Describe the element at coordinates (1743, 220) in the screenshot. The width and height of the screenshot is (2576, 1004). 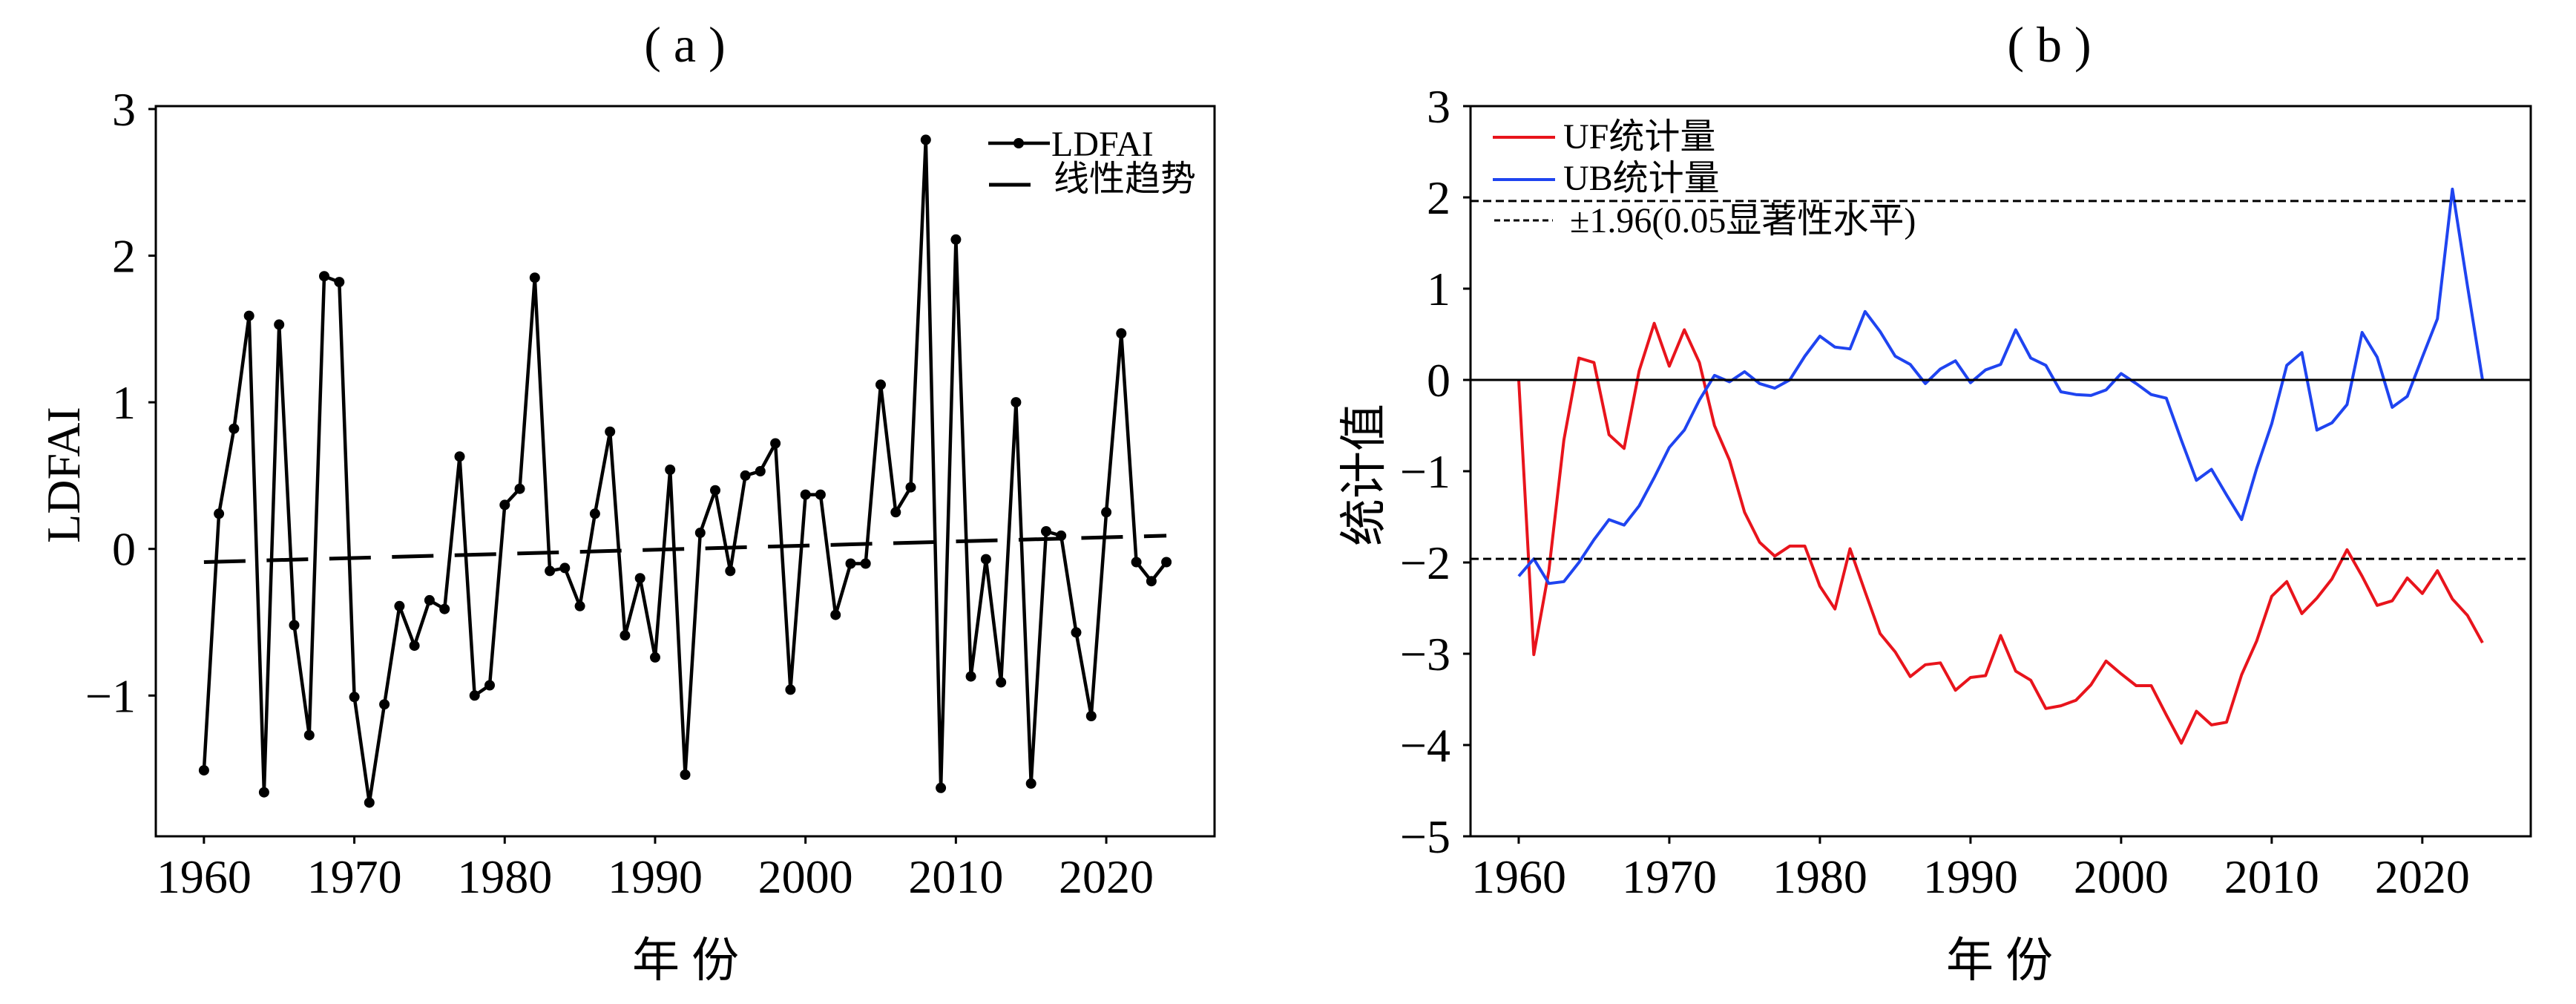
I see `legend-label: ±1.96(0.05显著性水平)` at that location.